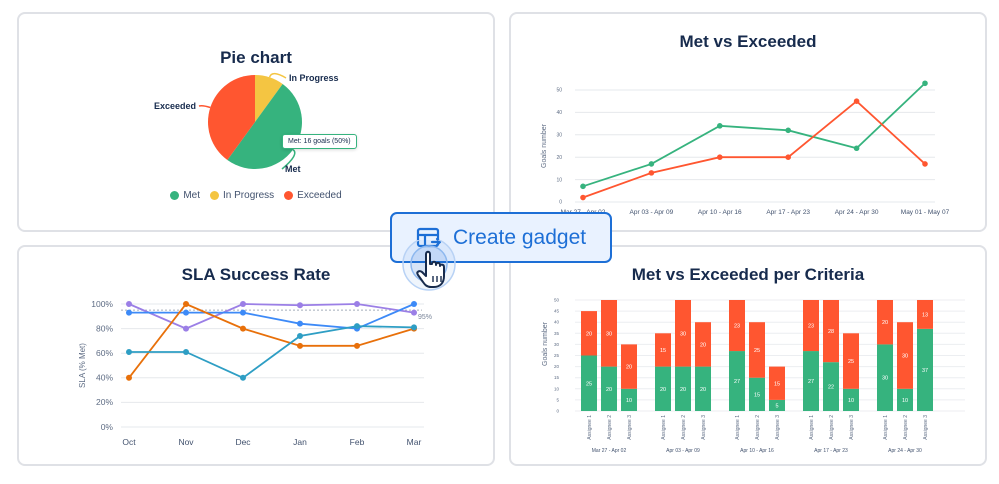  I want to click on y-tick-label: 15, so click(557, 377).